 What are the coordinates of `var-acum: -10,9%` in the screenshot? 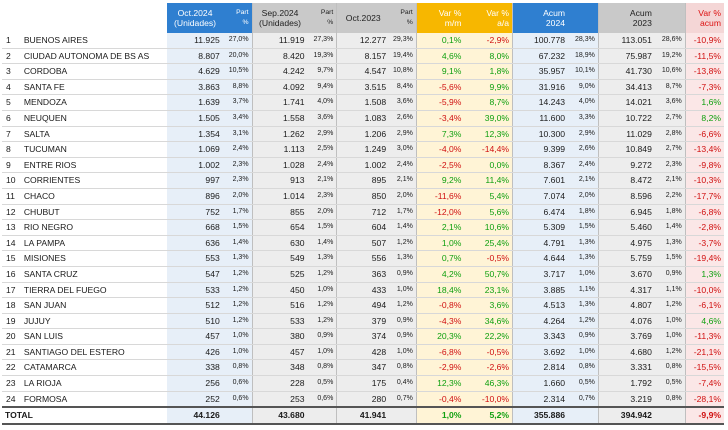 It's located at (704, 41).